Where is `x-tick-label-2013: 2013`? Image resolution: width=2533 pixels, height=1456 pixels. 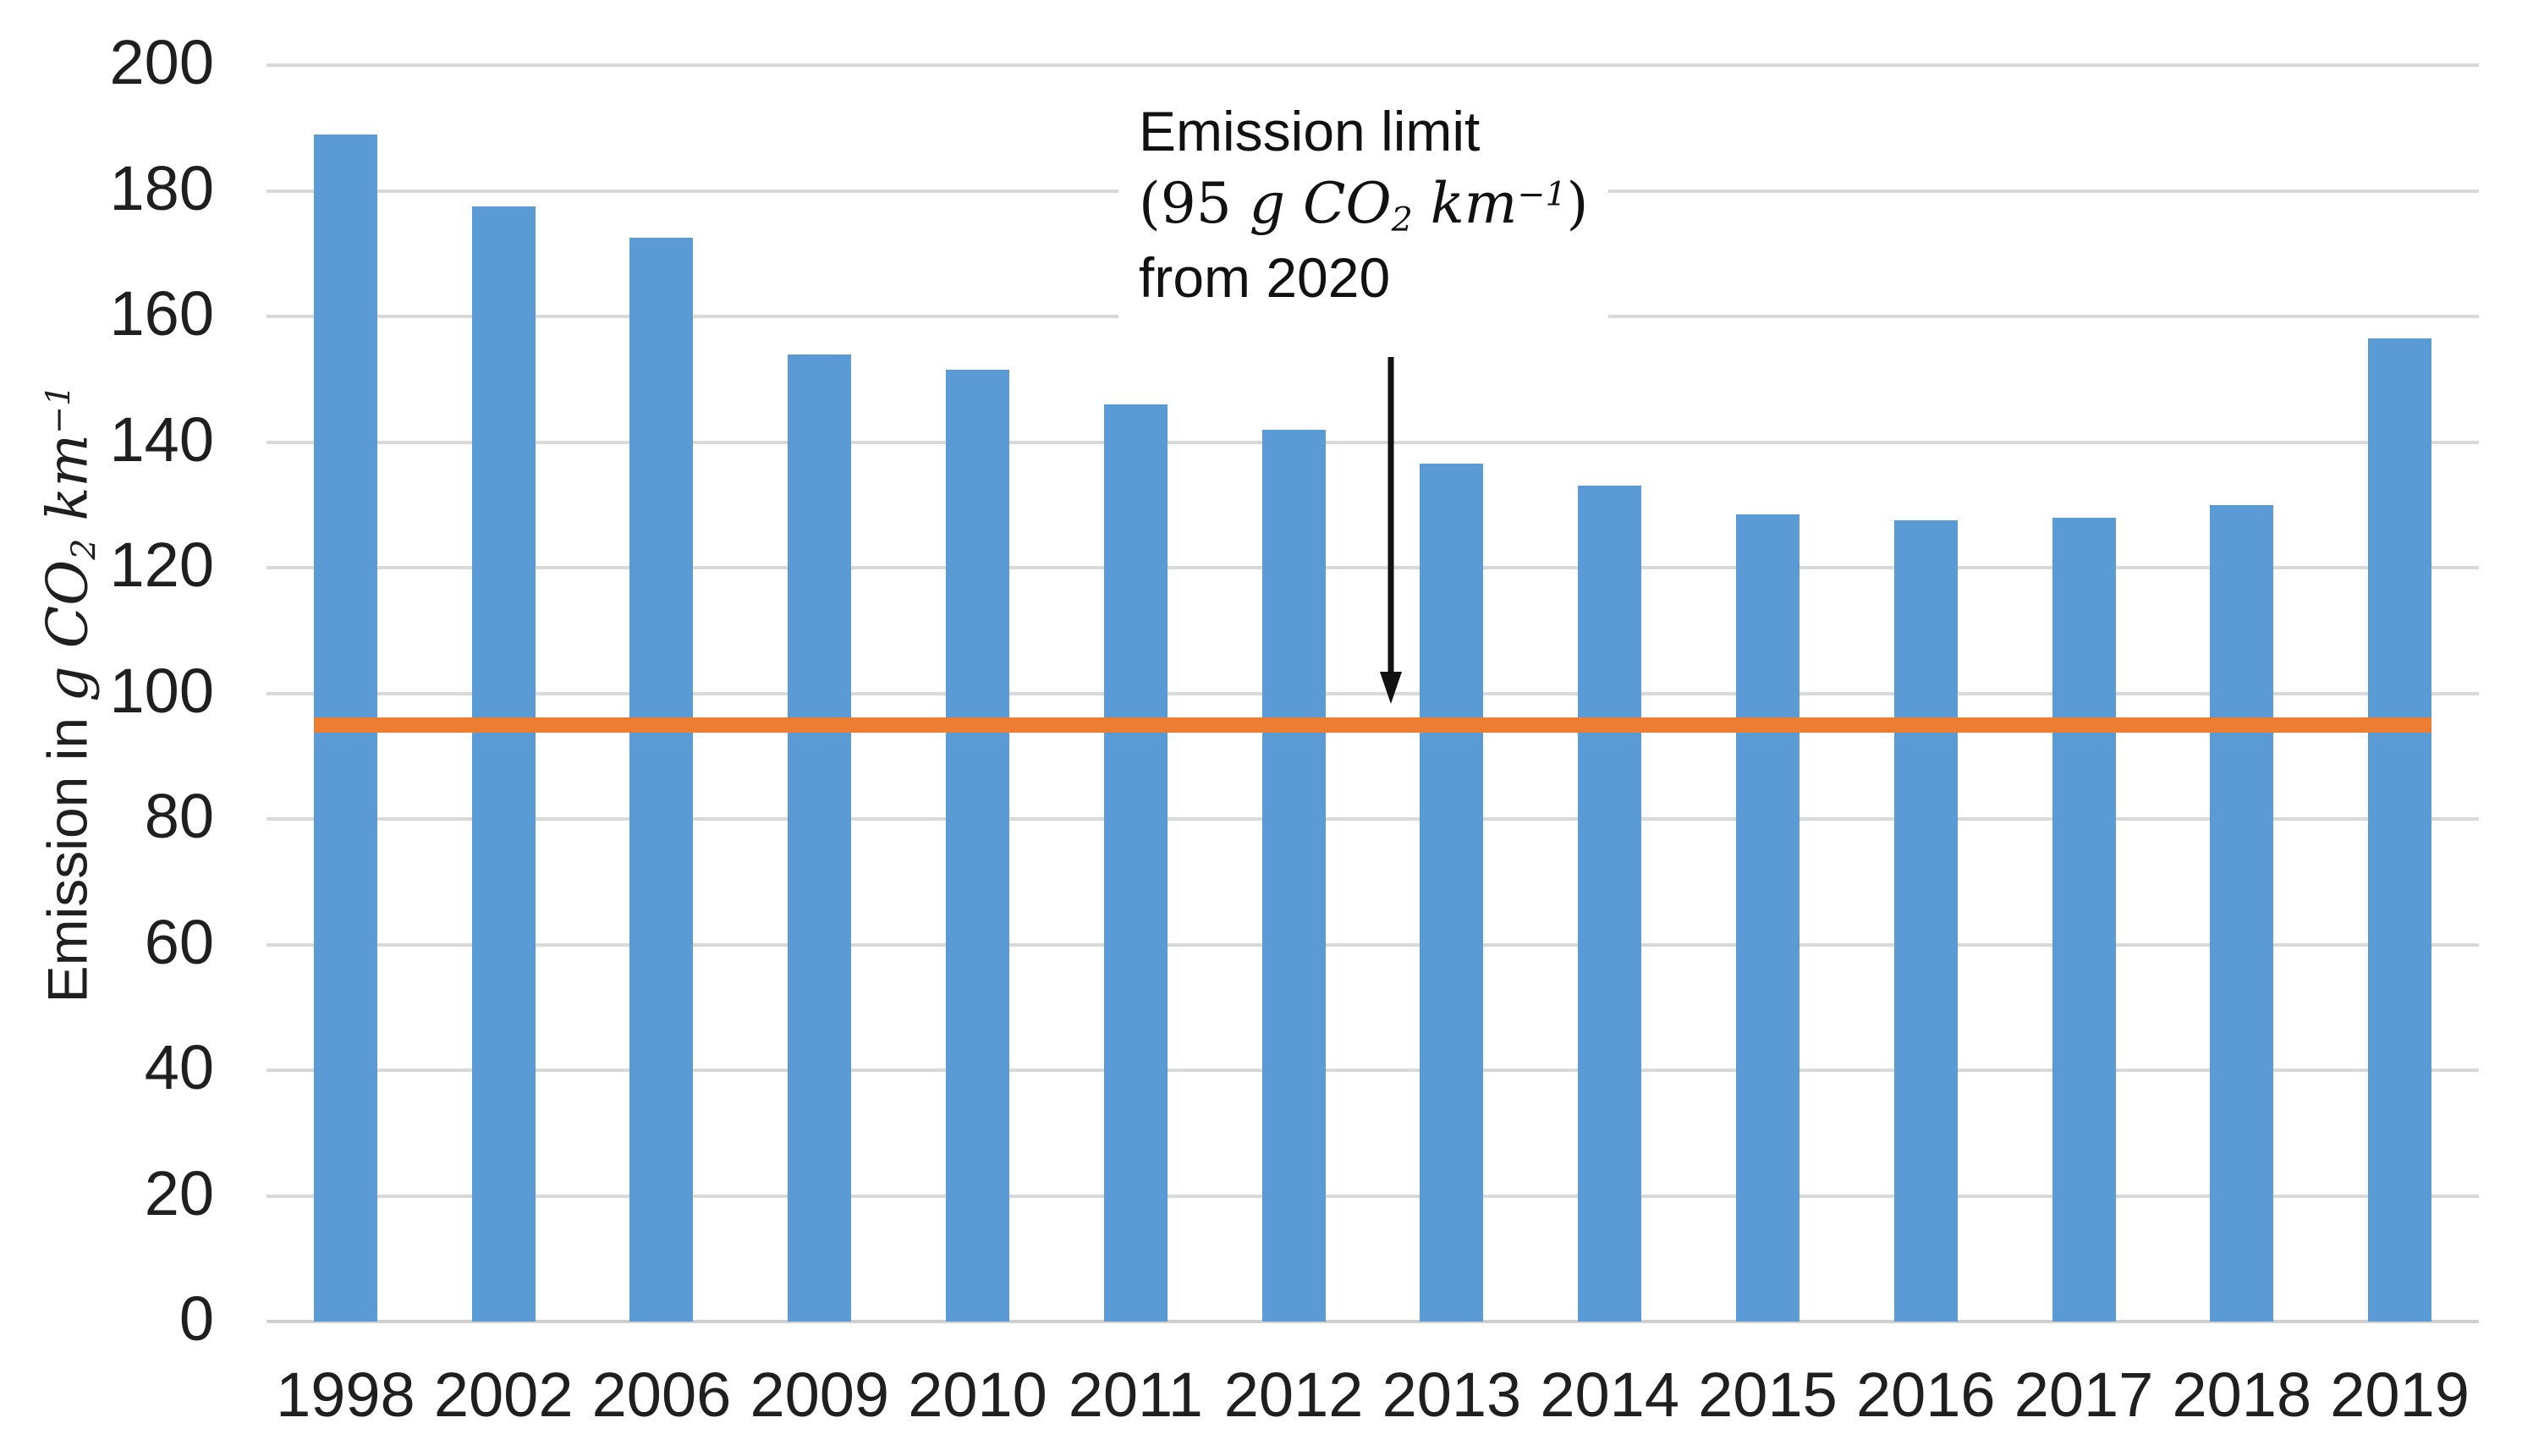
x-tick-label-2013: 2013 is located at coordinates (1452, 1395).